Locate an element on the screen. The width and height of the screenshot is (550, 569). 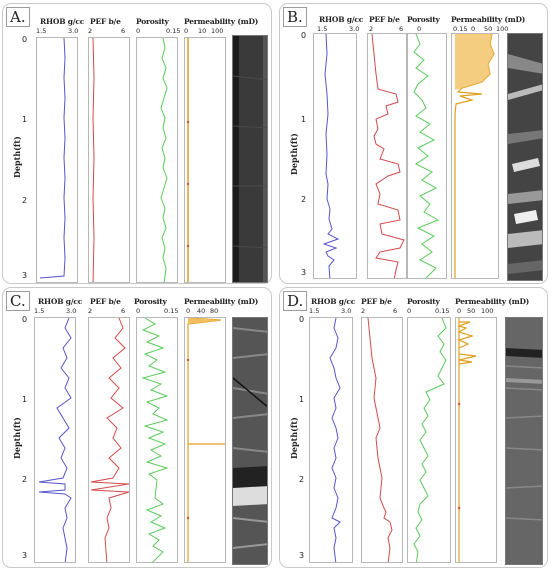
scale-rhob-min: 1.5 is located at coordinates (41, 31).